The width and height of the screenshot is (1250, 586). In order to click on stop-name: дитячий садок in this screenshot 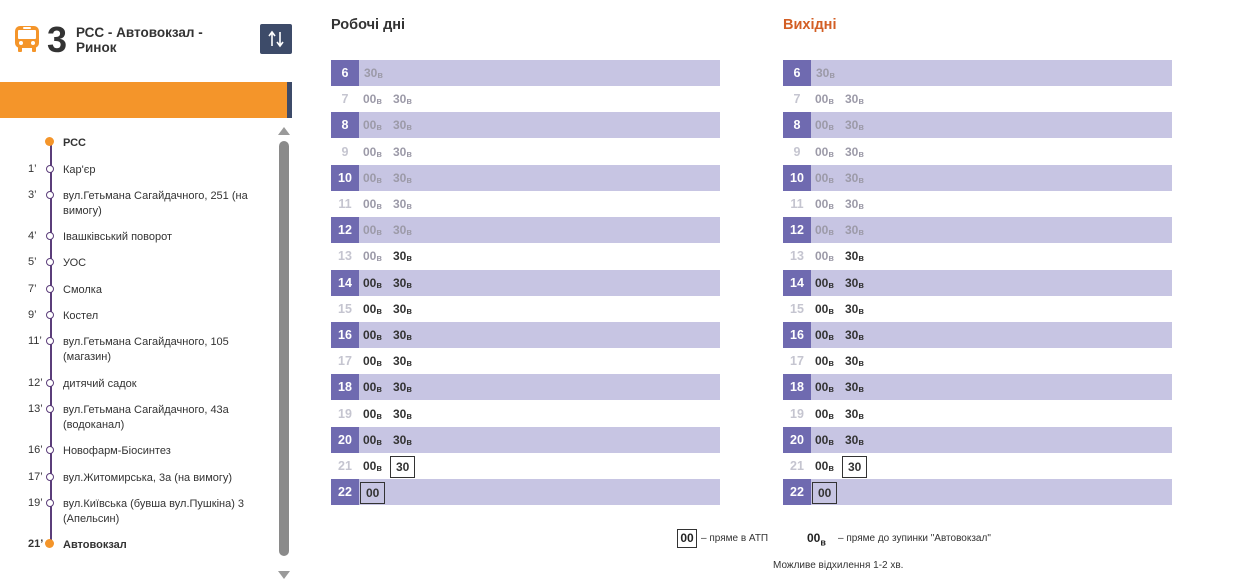, I will do `click(100, 384)`.